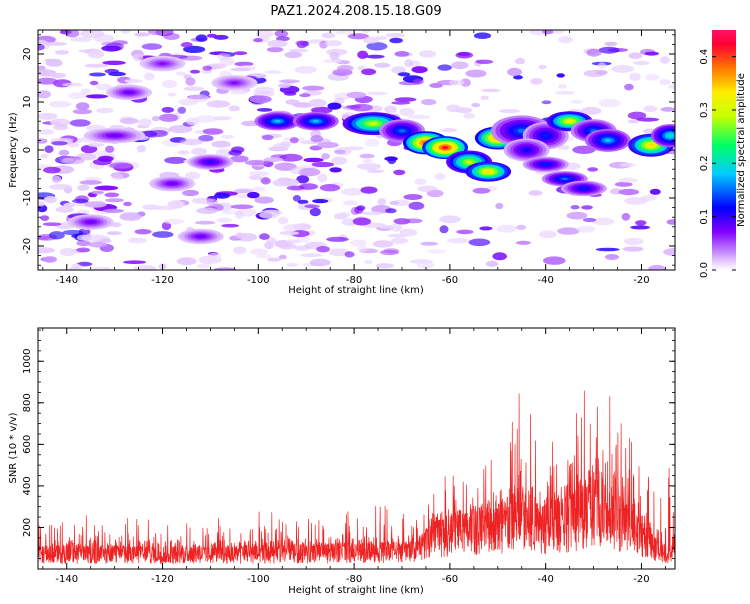 This screenshot has width=750, height=604. I want to click on colorbar-tick-label: 0.0, so click(704, 270).